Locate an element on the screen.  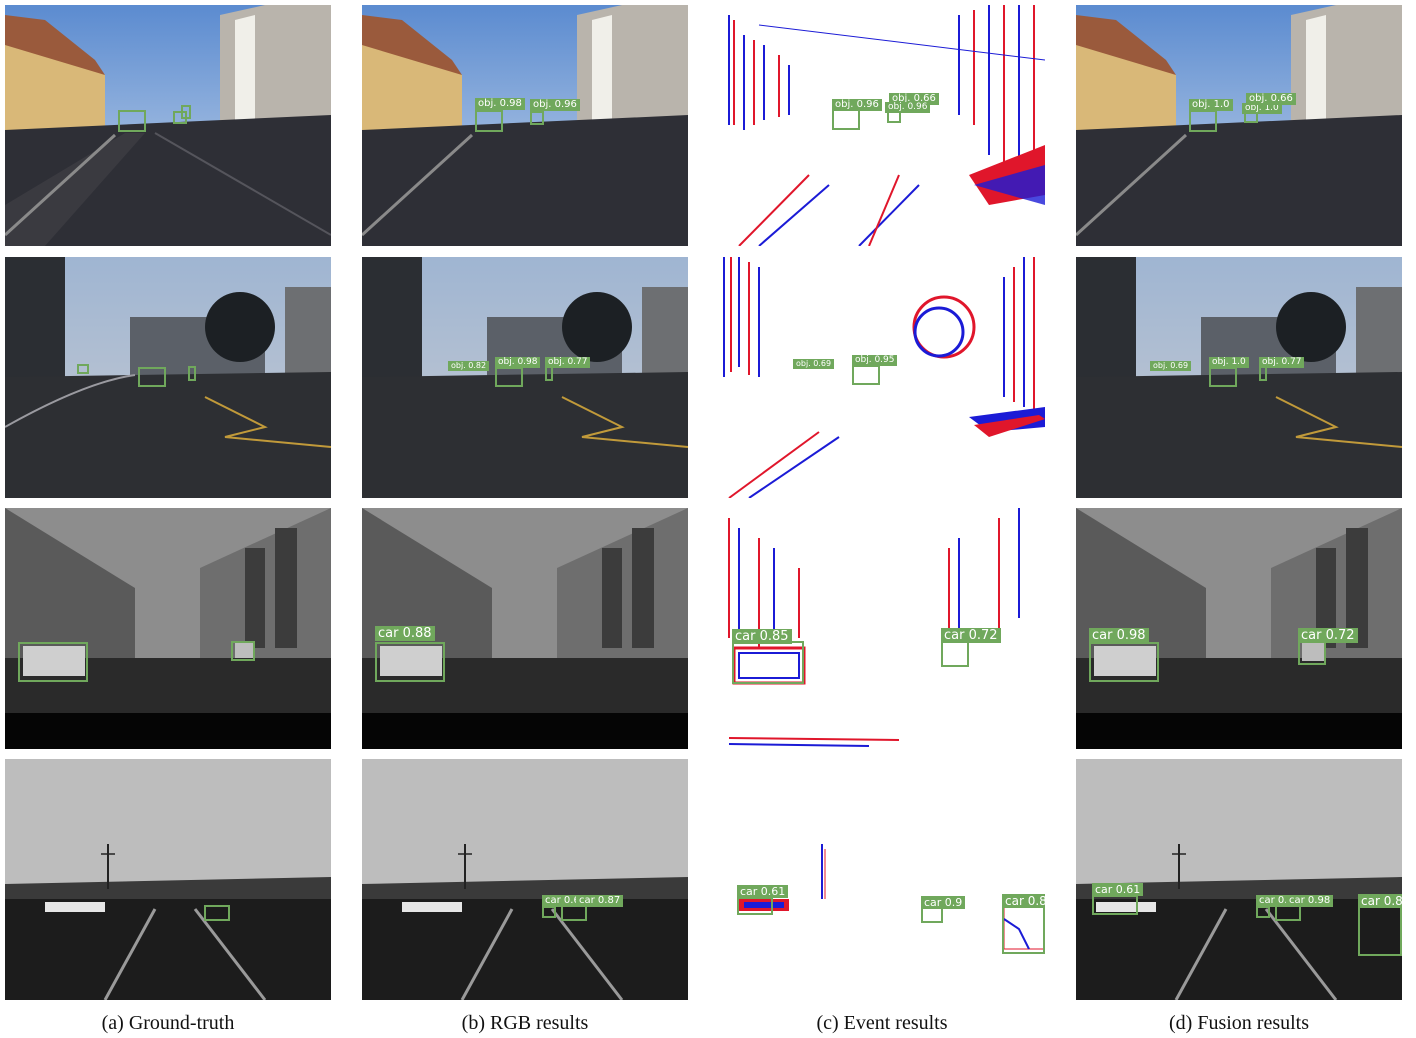
row1-rgb-image: obj. 0.98 obj. 0.96 is located at coordinates (525, 125).